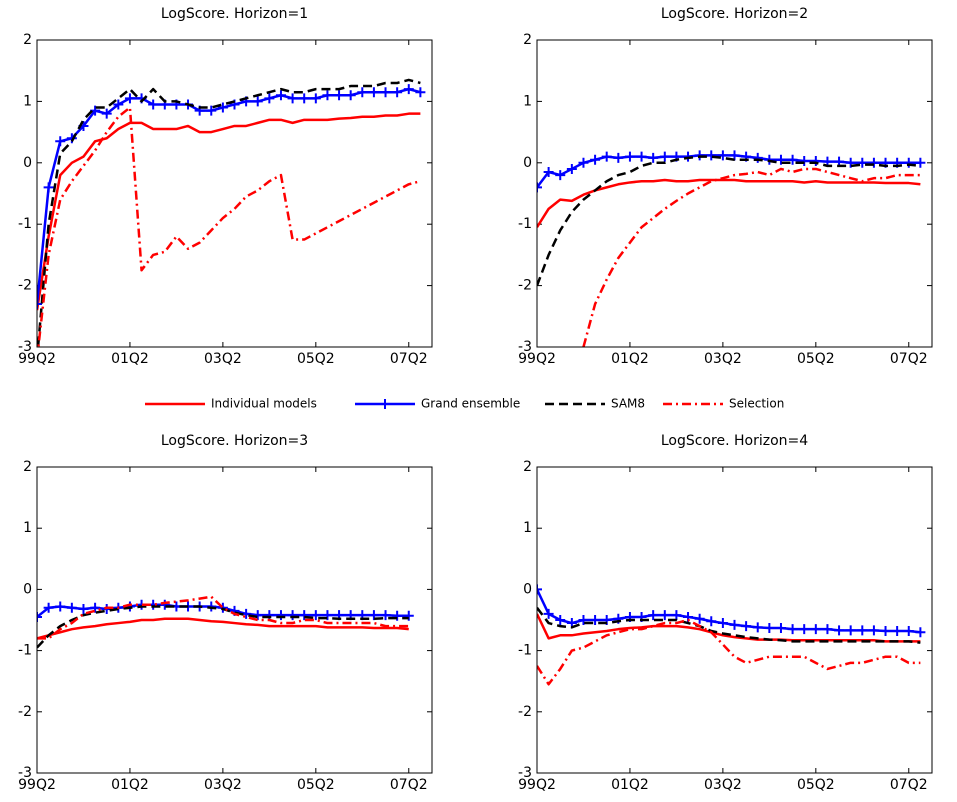  Describe the element at coordinates (25, 347) in the screenshot. I see `y-tick-label: -3` at that location.